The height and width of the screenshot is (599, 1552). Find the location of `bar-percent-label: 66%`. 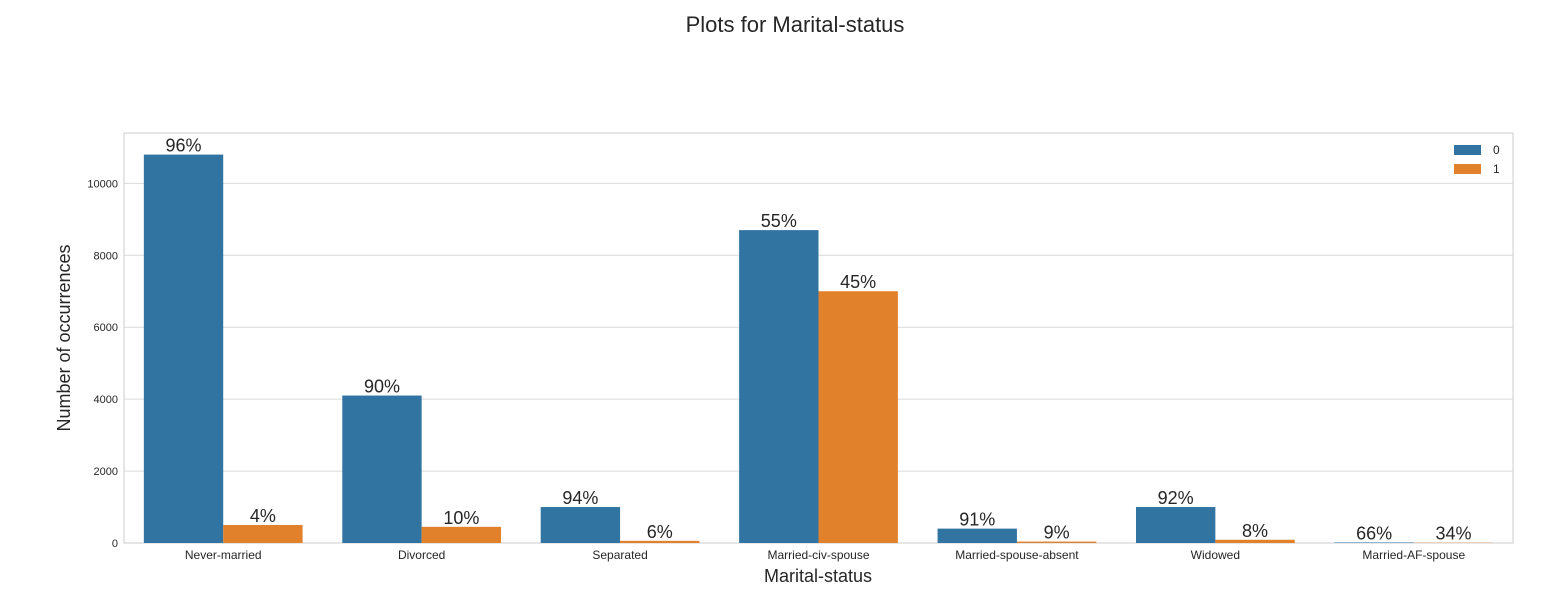

bar-percent-label: 66% is located at coordinates (1374, 533).